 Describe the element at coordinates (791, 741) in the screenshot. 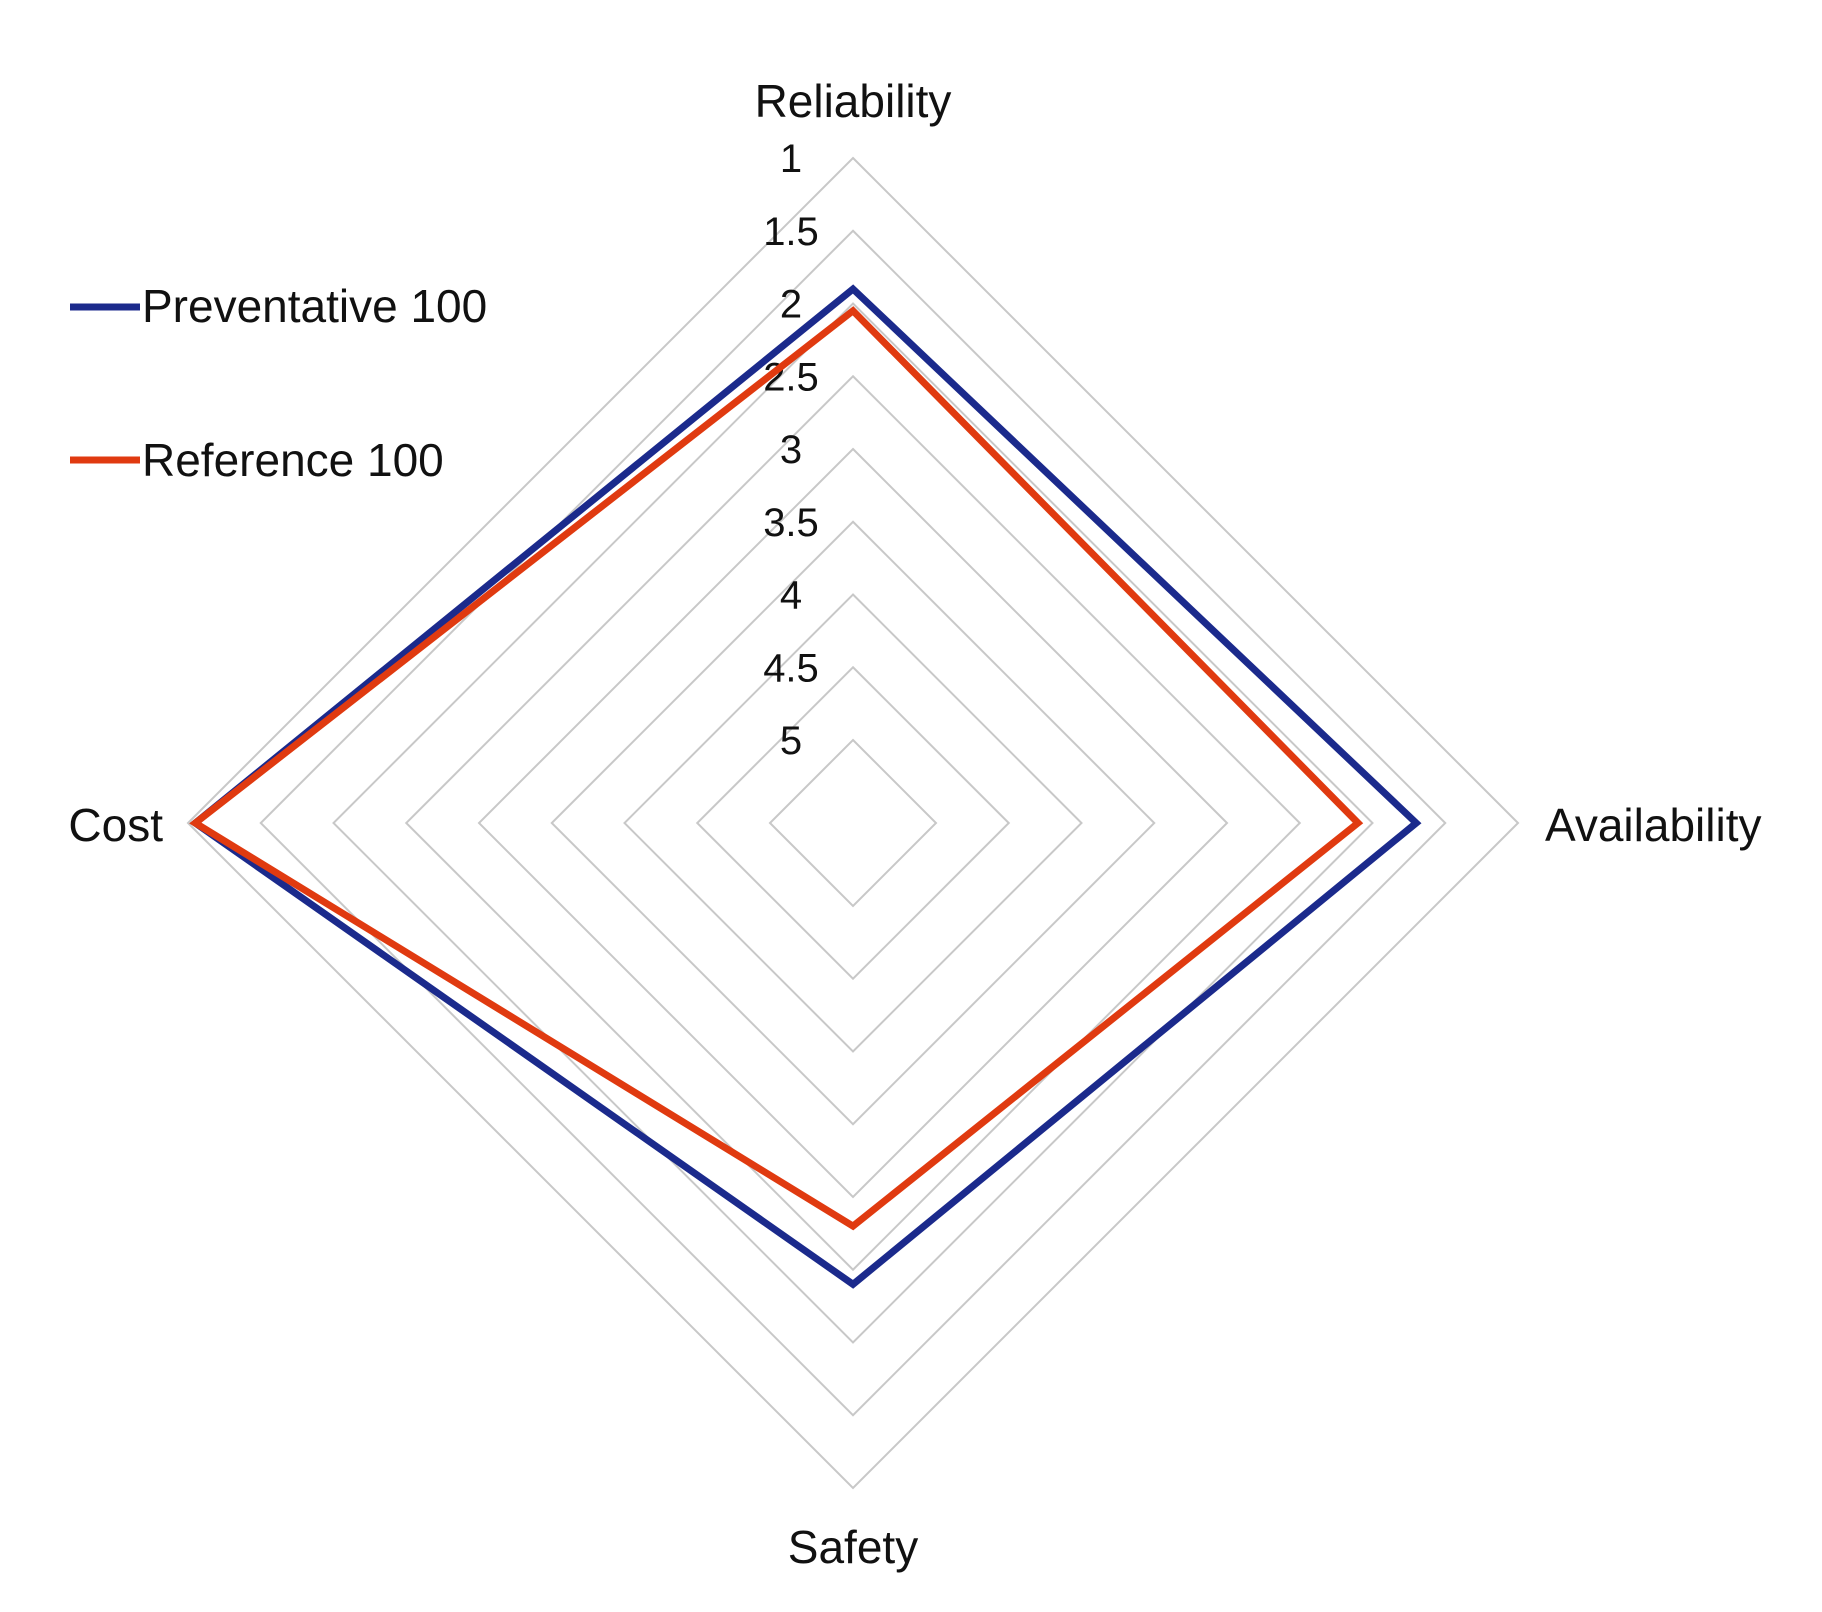

I see `tick-label-5: 5` at that location.